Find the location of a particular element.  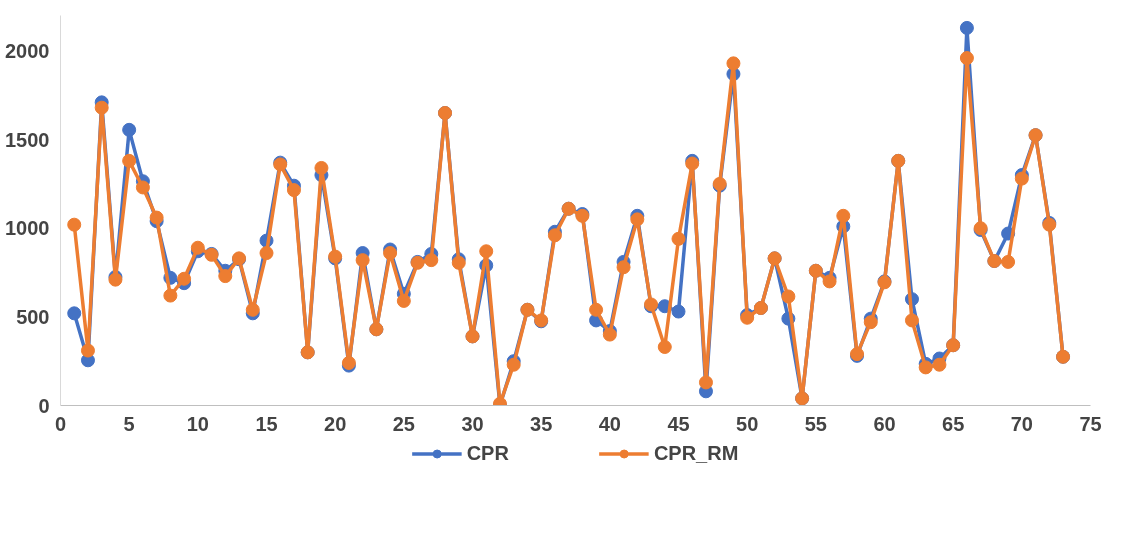

y-tick-label: 500 is located at coordinates (33, 316).